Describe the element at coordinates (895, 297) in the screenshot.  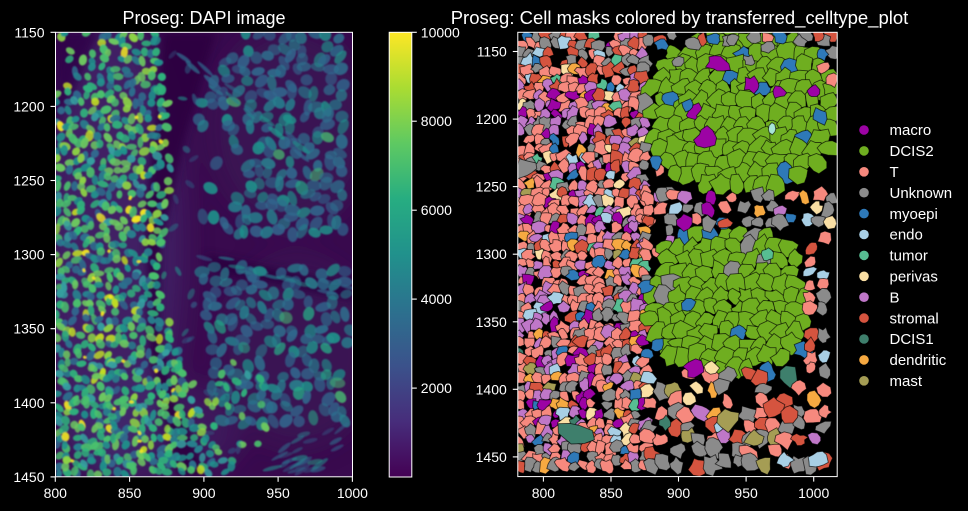
I see `svg-text: B` at that location.